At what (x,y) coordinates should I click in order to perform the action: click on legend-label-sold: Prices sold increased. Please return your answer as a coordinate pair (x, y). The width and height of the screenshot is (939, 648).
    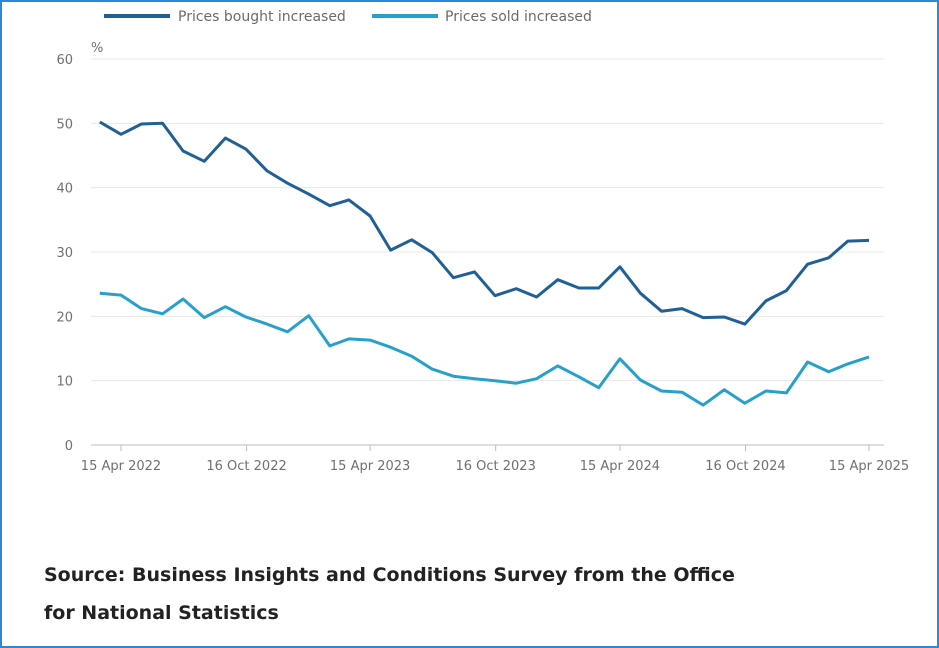
    Looking at the image, I should click on (518, 17).